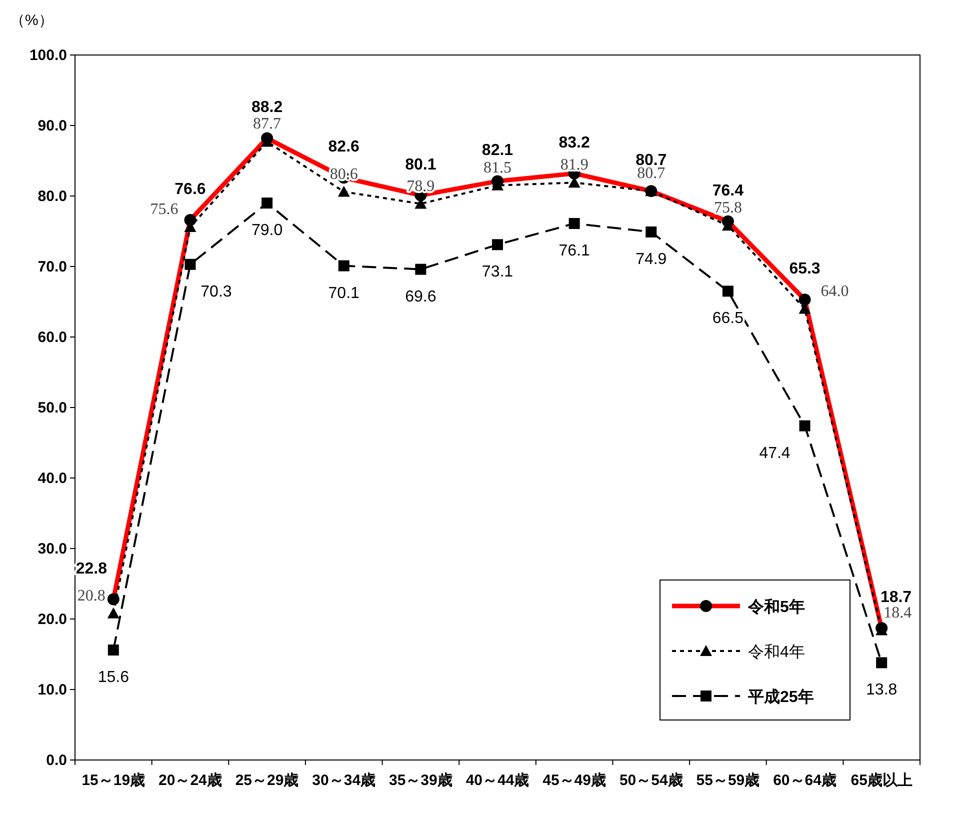  I want to click on data-label: 64.0, so click(834, 291).